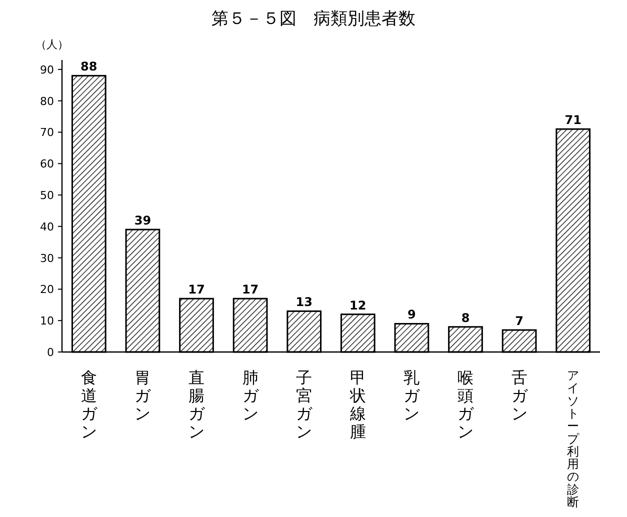 Image resolution: width=627 pixels, height=517 pixels. I want to click on data-label: 13, so click(304, 302).